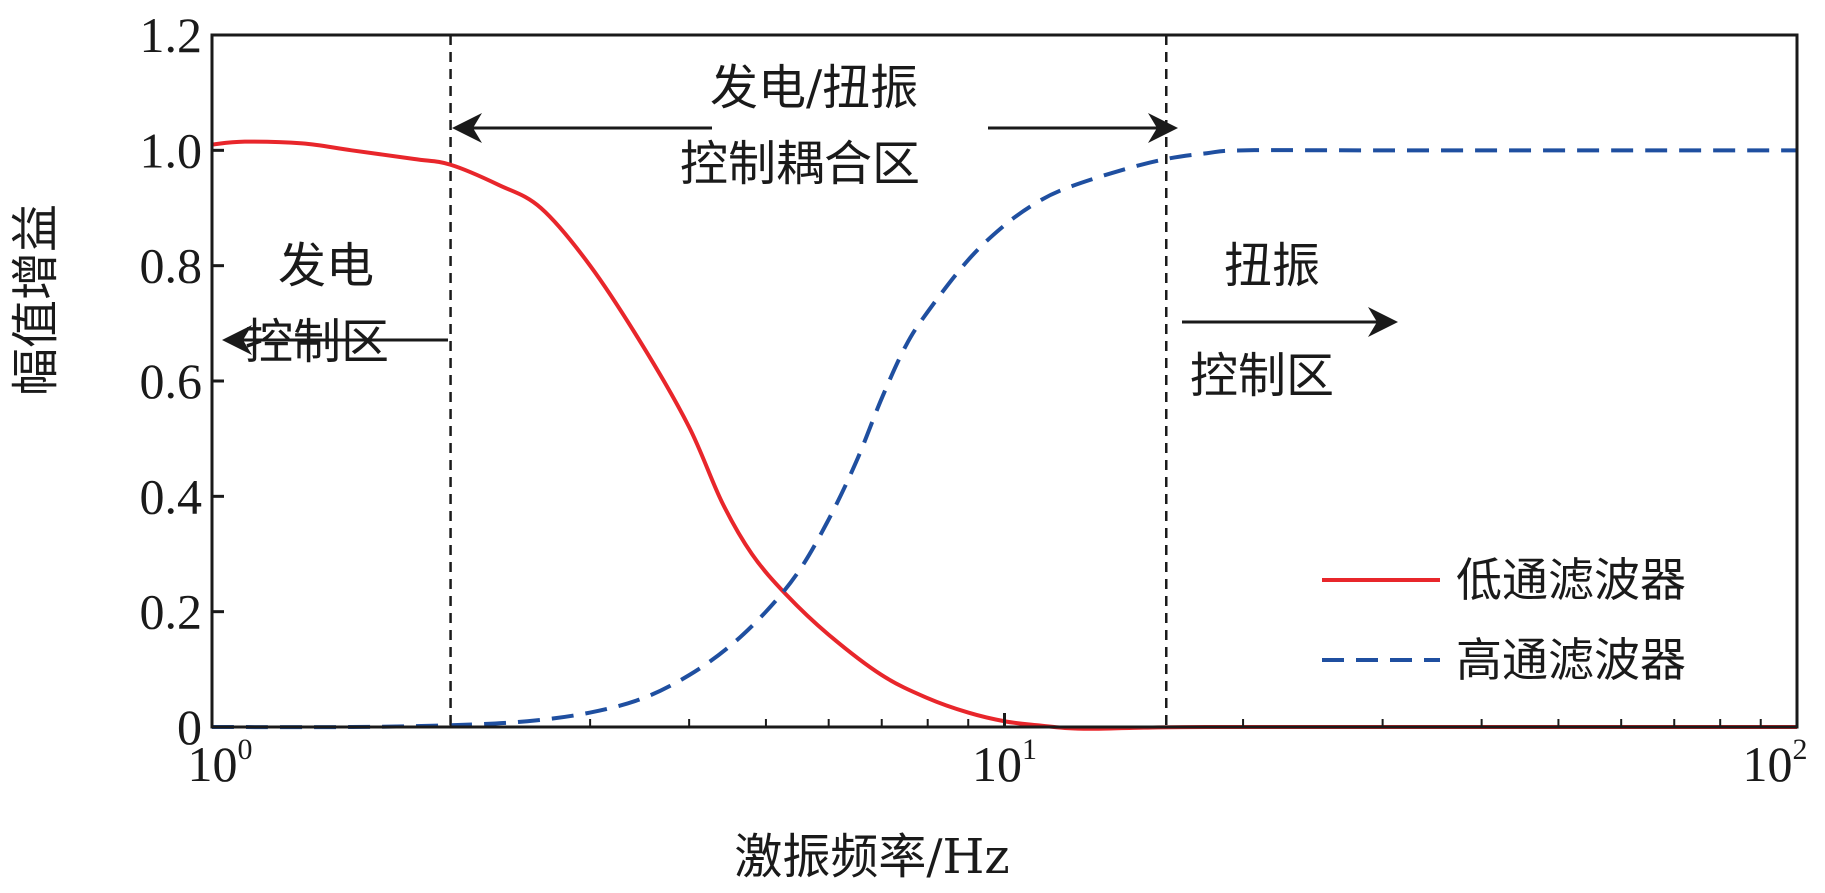 Image resolution: width=1825 pixels, height=893 pixels. I want to click on x-tick-label: 10⁰, so click(220, 762).